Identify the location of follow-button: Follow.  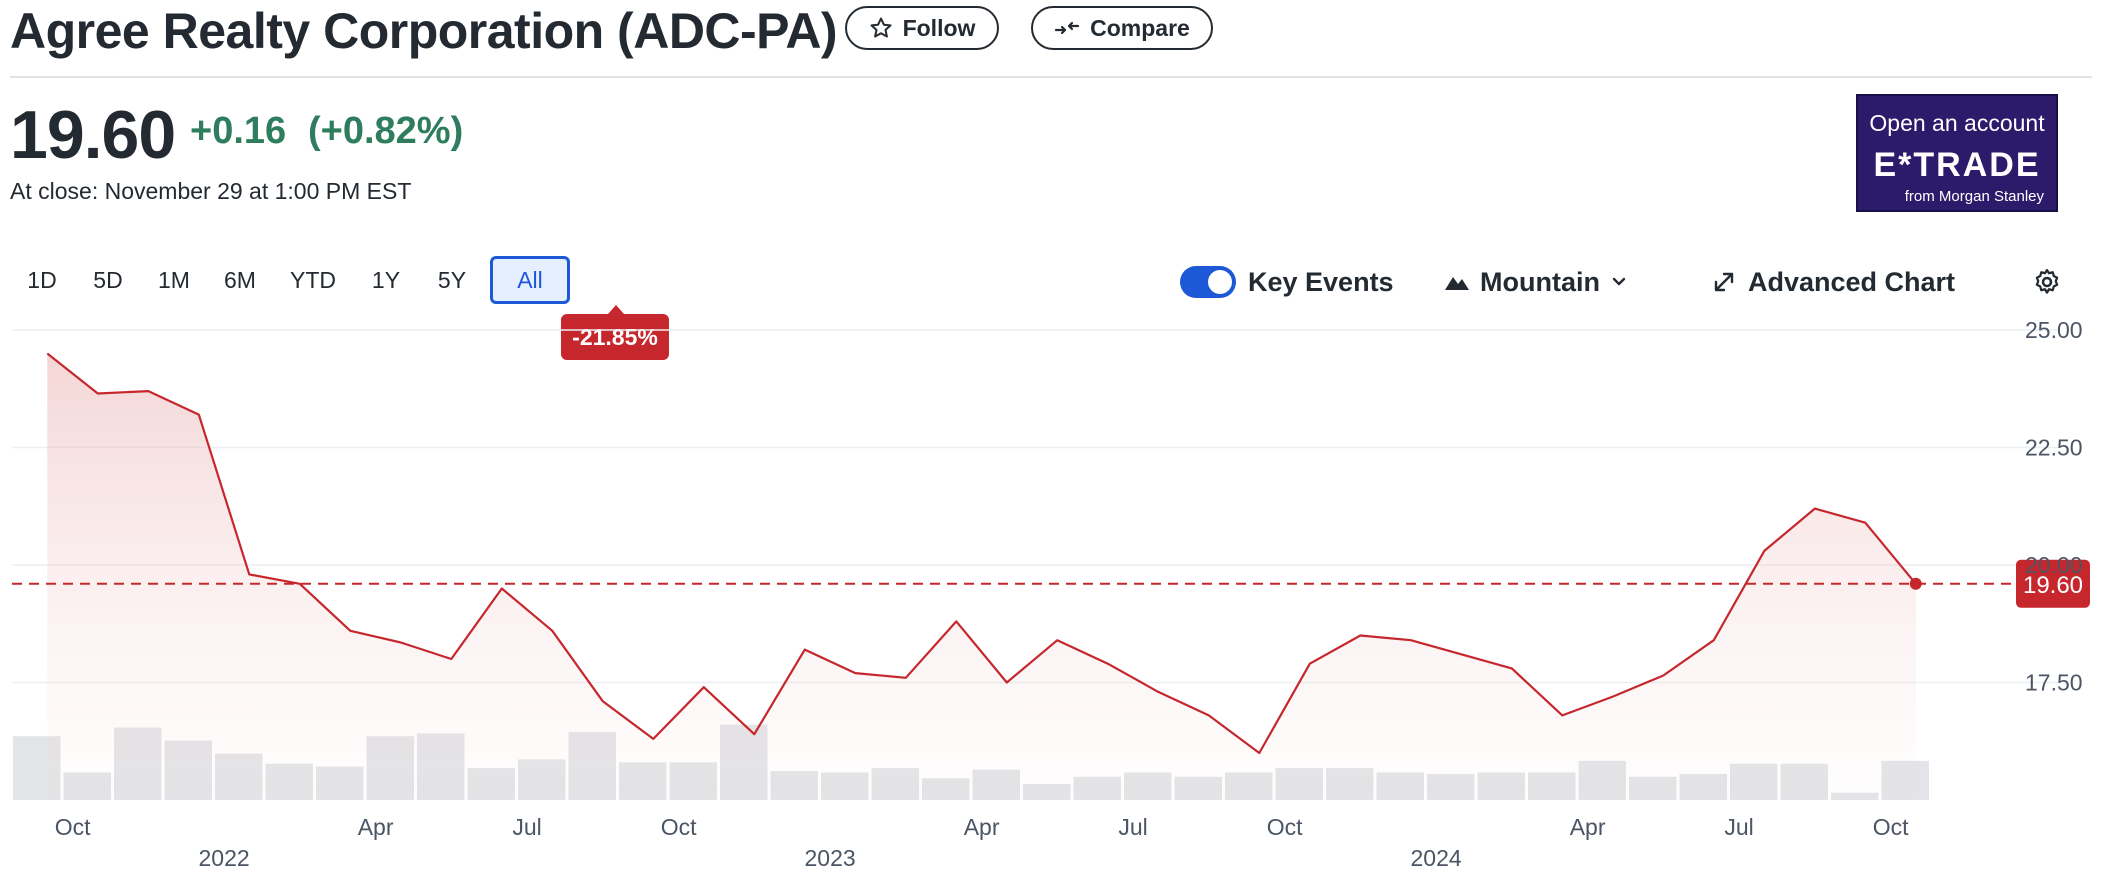
(922, 28).